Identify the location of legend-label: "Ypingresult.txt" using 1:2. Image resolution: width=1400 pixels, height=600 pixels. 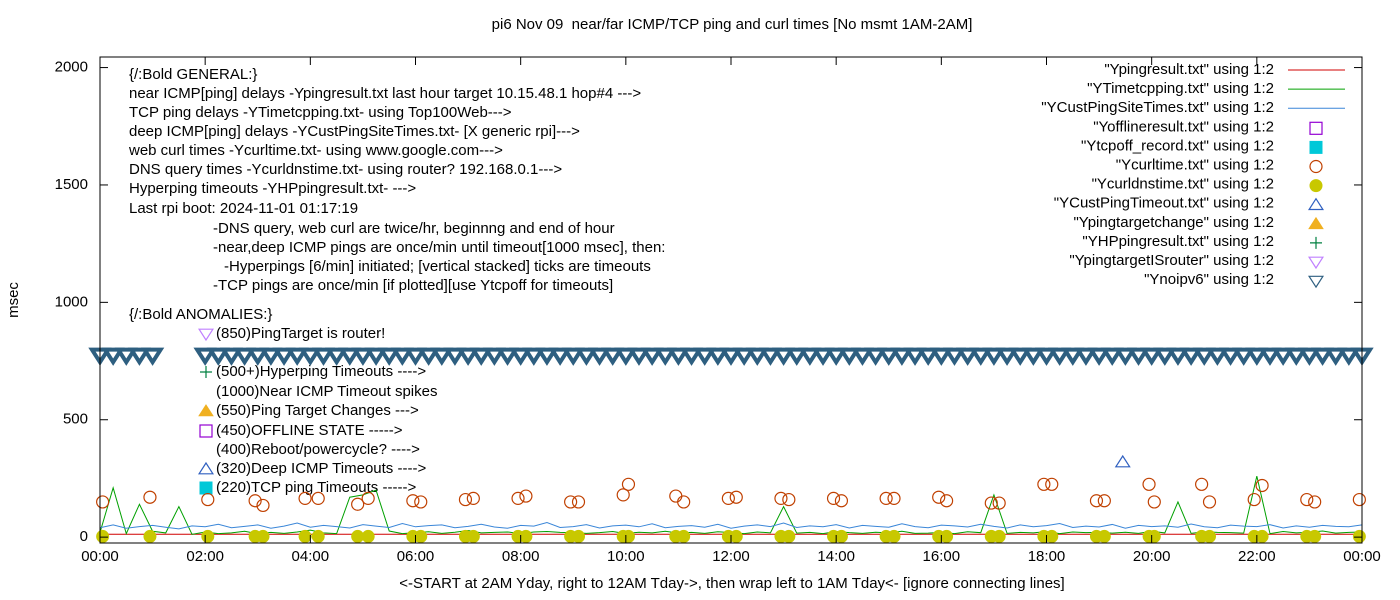
(1189, 69).